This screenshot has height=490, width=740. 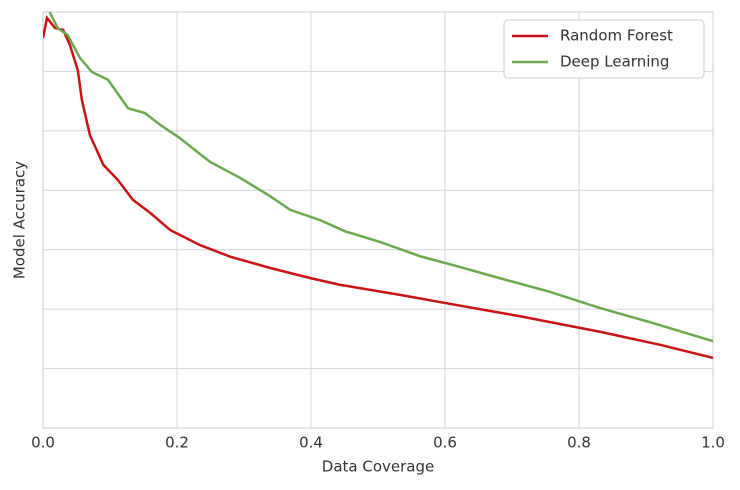 What do you see at coordinates (445, 443) in the screenshot?
I see `x-tick-label: 0.6` at bounding box center [445, 443].